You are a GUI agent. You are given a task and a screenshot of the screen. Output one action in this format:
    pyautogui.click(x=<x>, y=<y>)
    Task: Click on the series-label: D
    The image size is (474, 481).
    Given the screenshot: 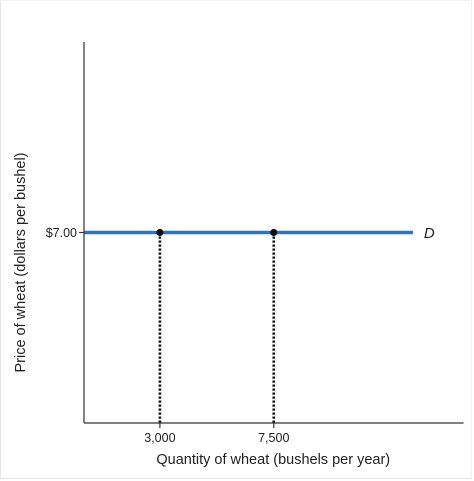 What is the action you would take?
    pyautogui.click(x=429, y=233)
    